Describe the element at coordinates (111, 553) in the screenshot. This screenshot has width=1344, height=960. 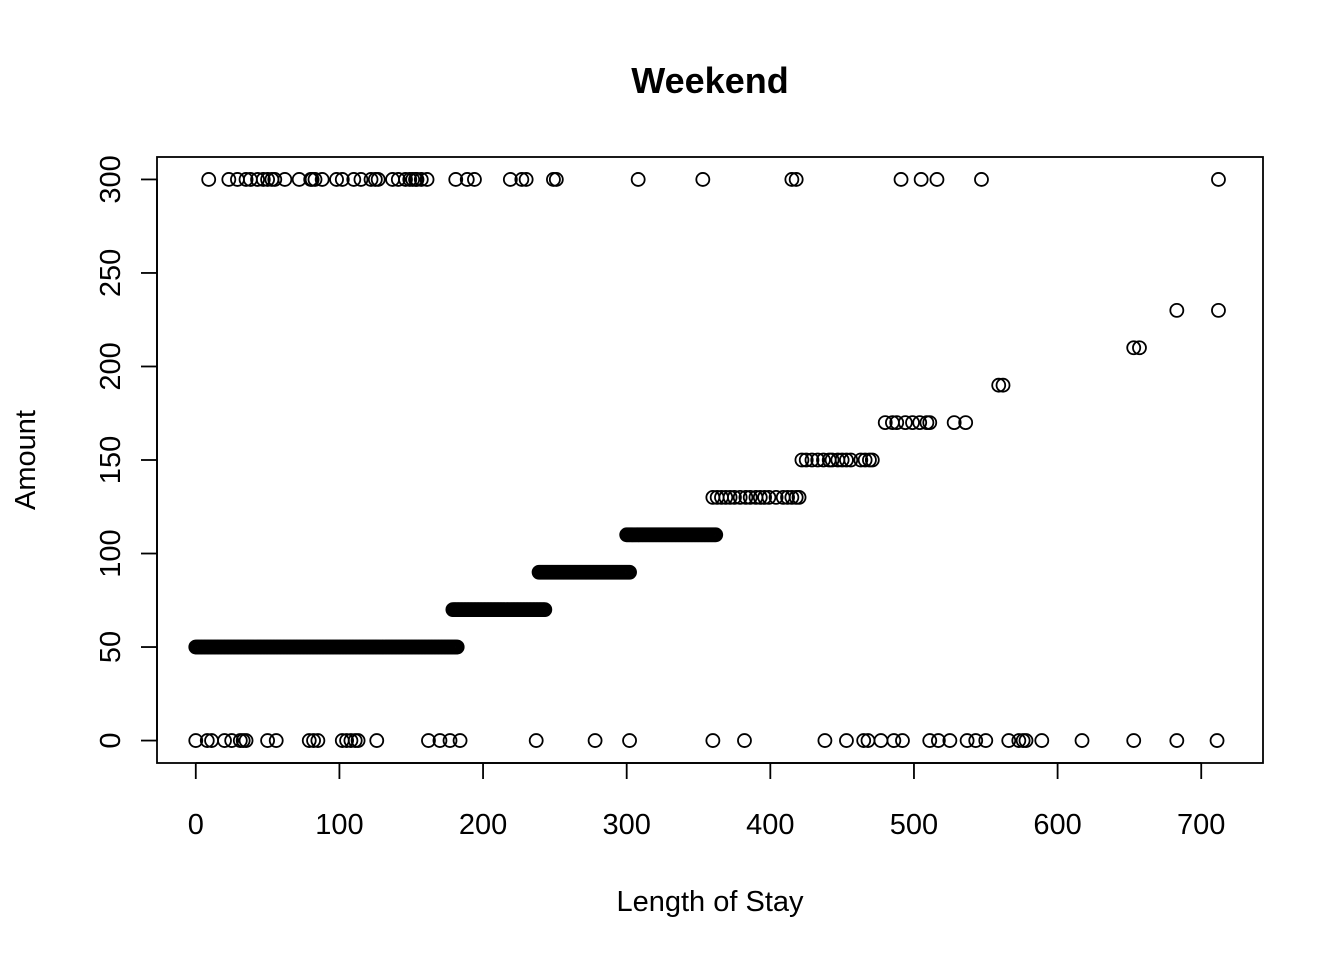
I see `y-tick-label: 100` at that location.